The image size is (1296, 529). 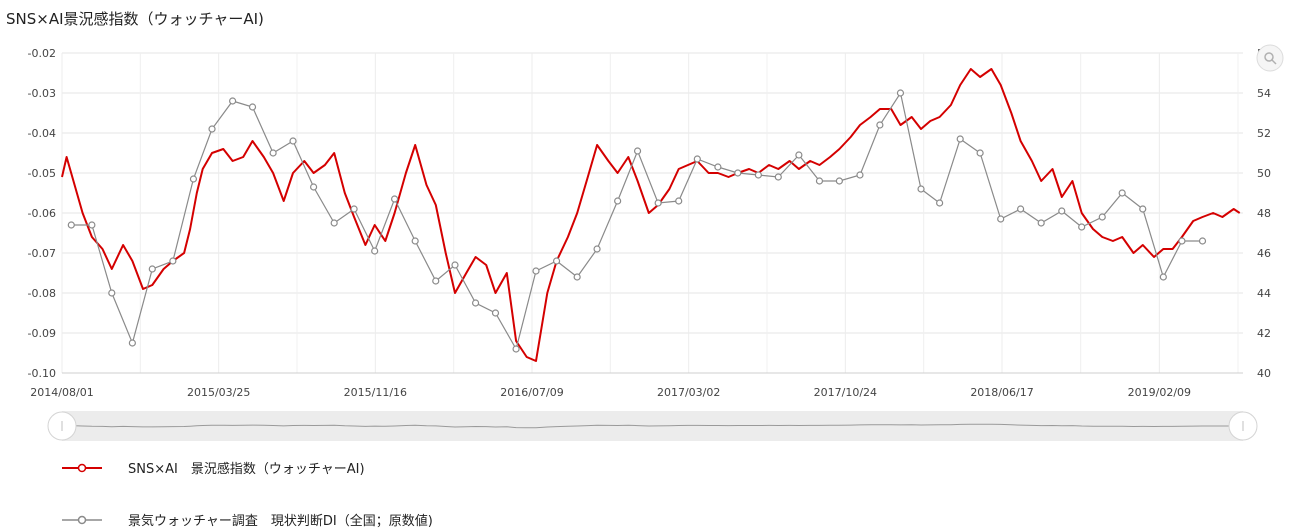 I want to click on navigator-preview-line, so click(x=650, y=426).